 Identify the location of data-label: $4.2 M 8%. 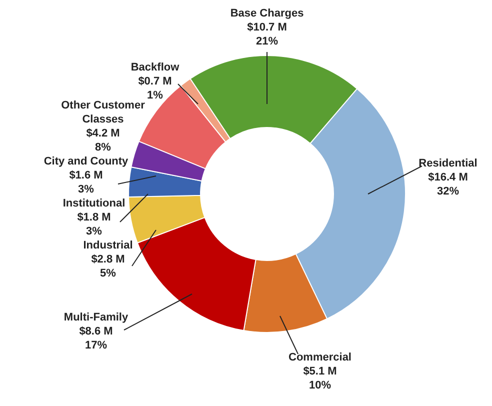
(103, 141).